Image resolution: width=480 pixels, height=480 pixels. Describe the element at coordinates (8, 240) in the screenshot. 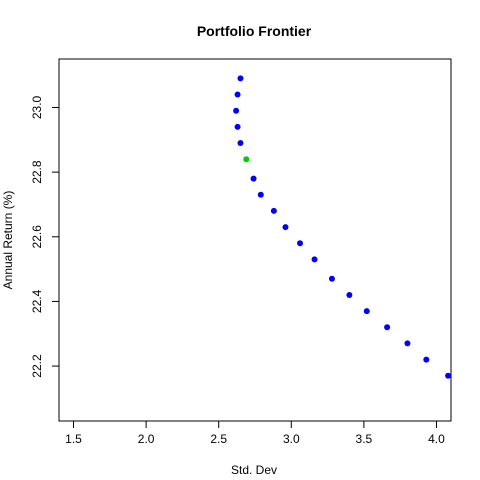

I see `y-axis-label: Annual Return (%)` at that location.